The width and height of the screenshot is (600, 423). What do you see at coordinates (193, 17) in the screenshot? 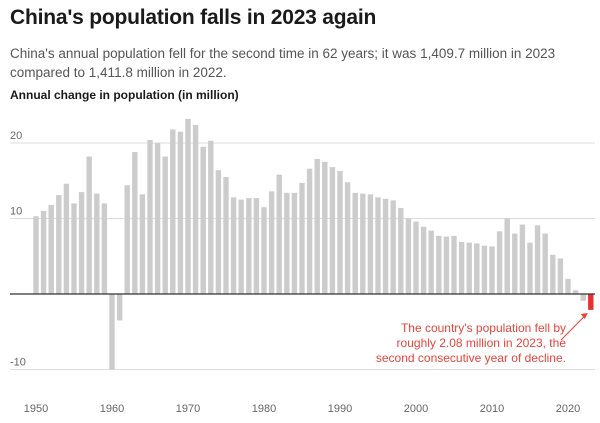
I see `chart-title: China's population falls in 2023 again` at bounding box center [193, 17].